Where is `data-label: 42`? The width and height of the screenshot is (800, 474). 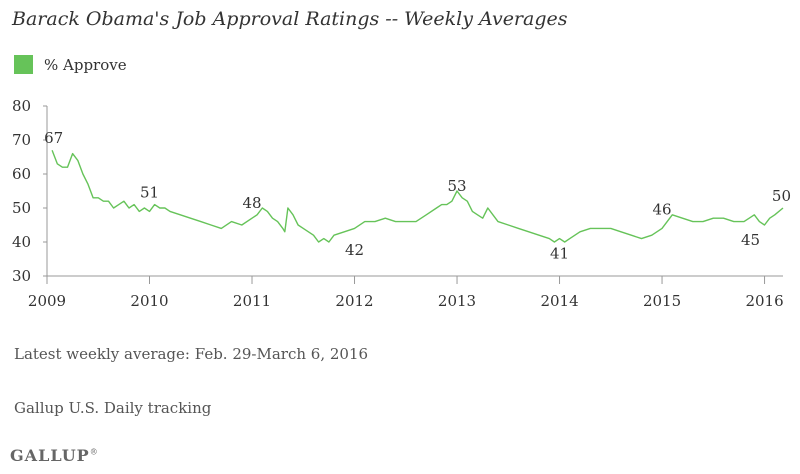
data-label: 42 is located at coordinates (354, 250).